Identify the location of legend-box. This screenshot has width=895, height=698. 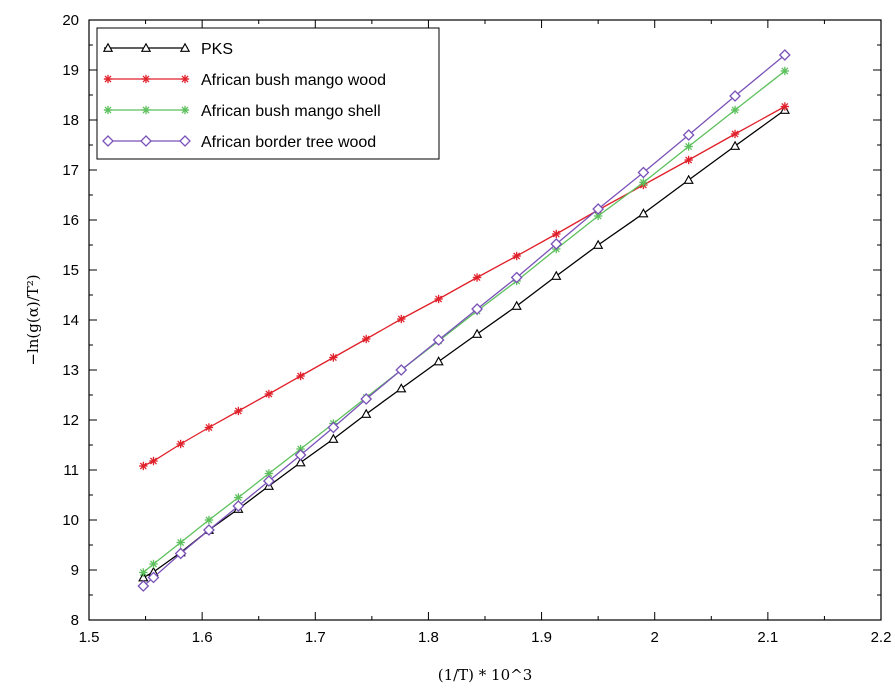
(268, 93).